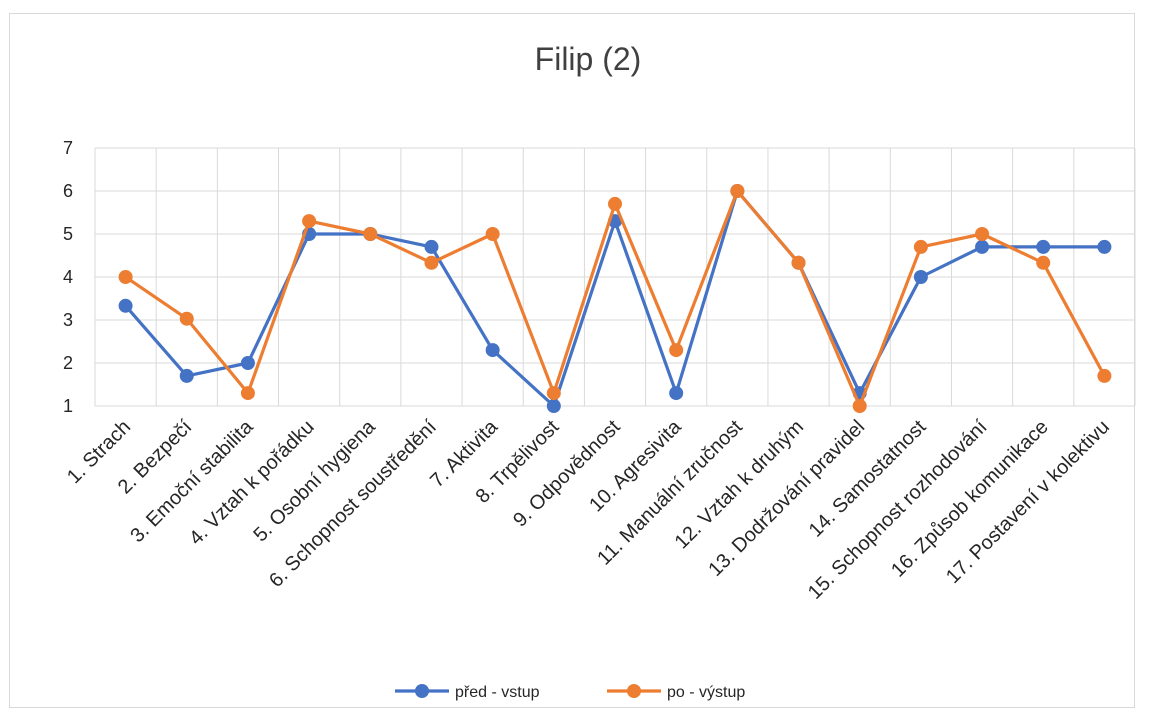 The image size is (1149, 722). What do you see at coordinates (567, 474) in the screenshot?
I see `x-category-label: 9. Odpovědnost` at bounding box center [567, 474].